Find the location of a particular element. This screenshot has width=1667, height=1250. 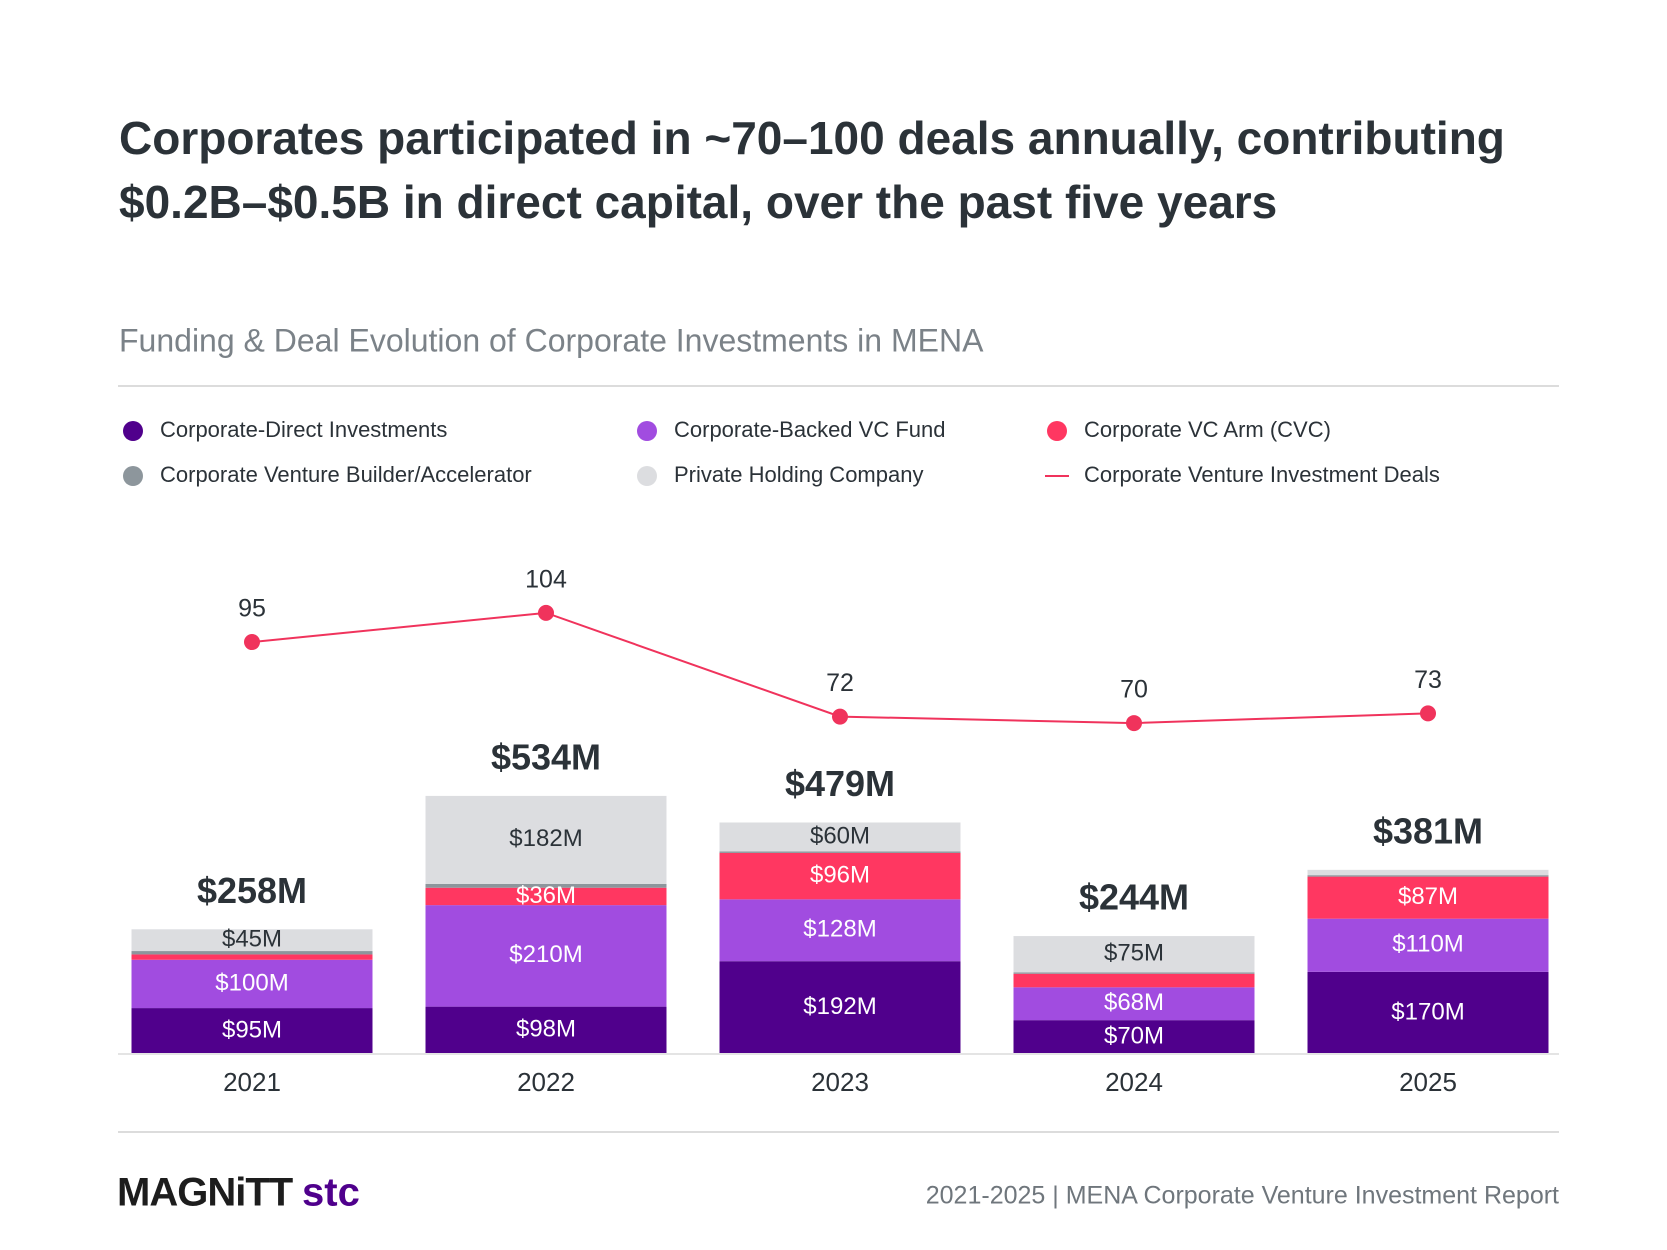

total-label: $381M is located at coordinates (1428, 830).